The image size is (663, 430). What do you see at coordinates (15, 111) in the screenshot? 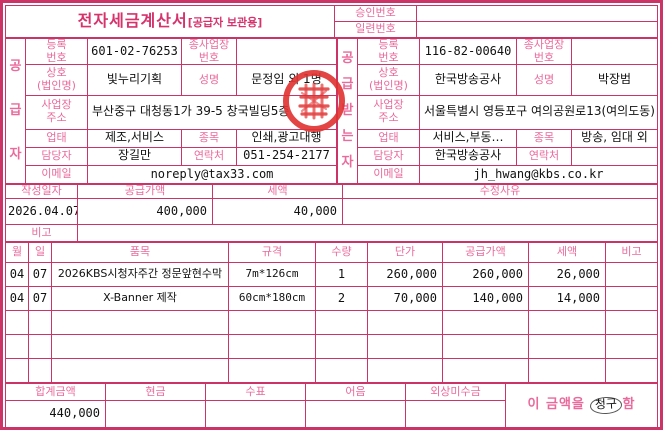
I see `supplier-role-label: 공급자` at bounding box center [15, 111].